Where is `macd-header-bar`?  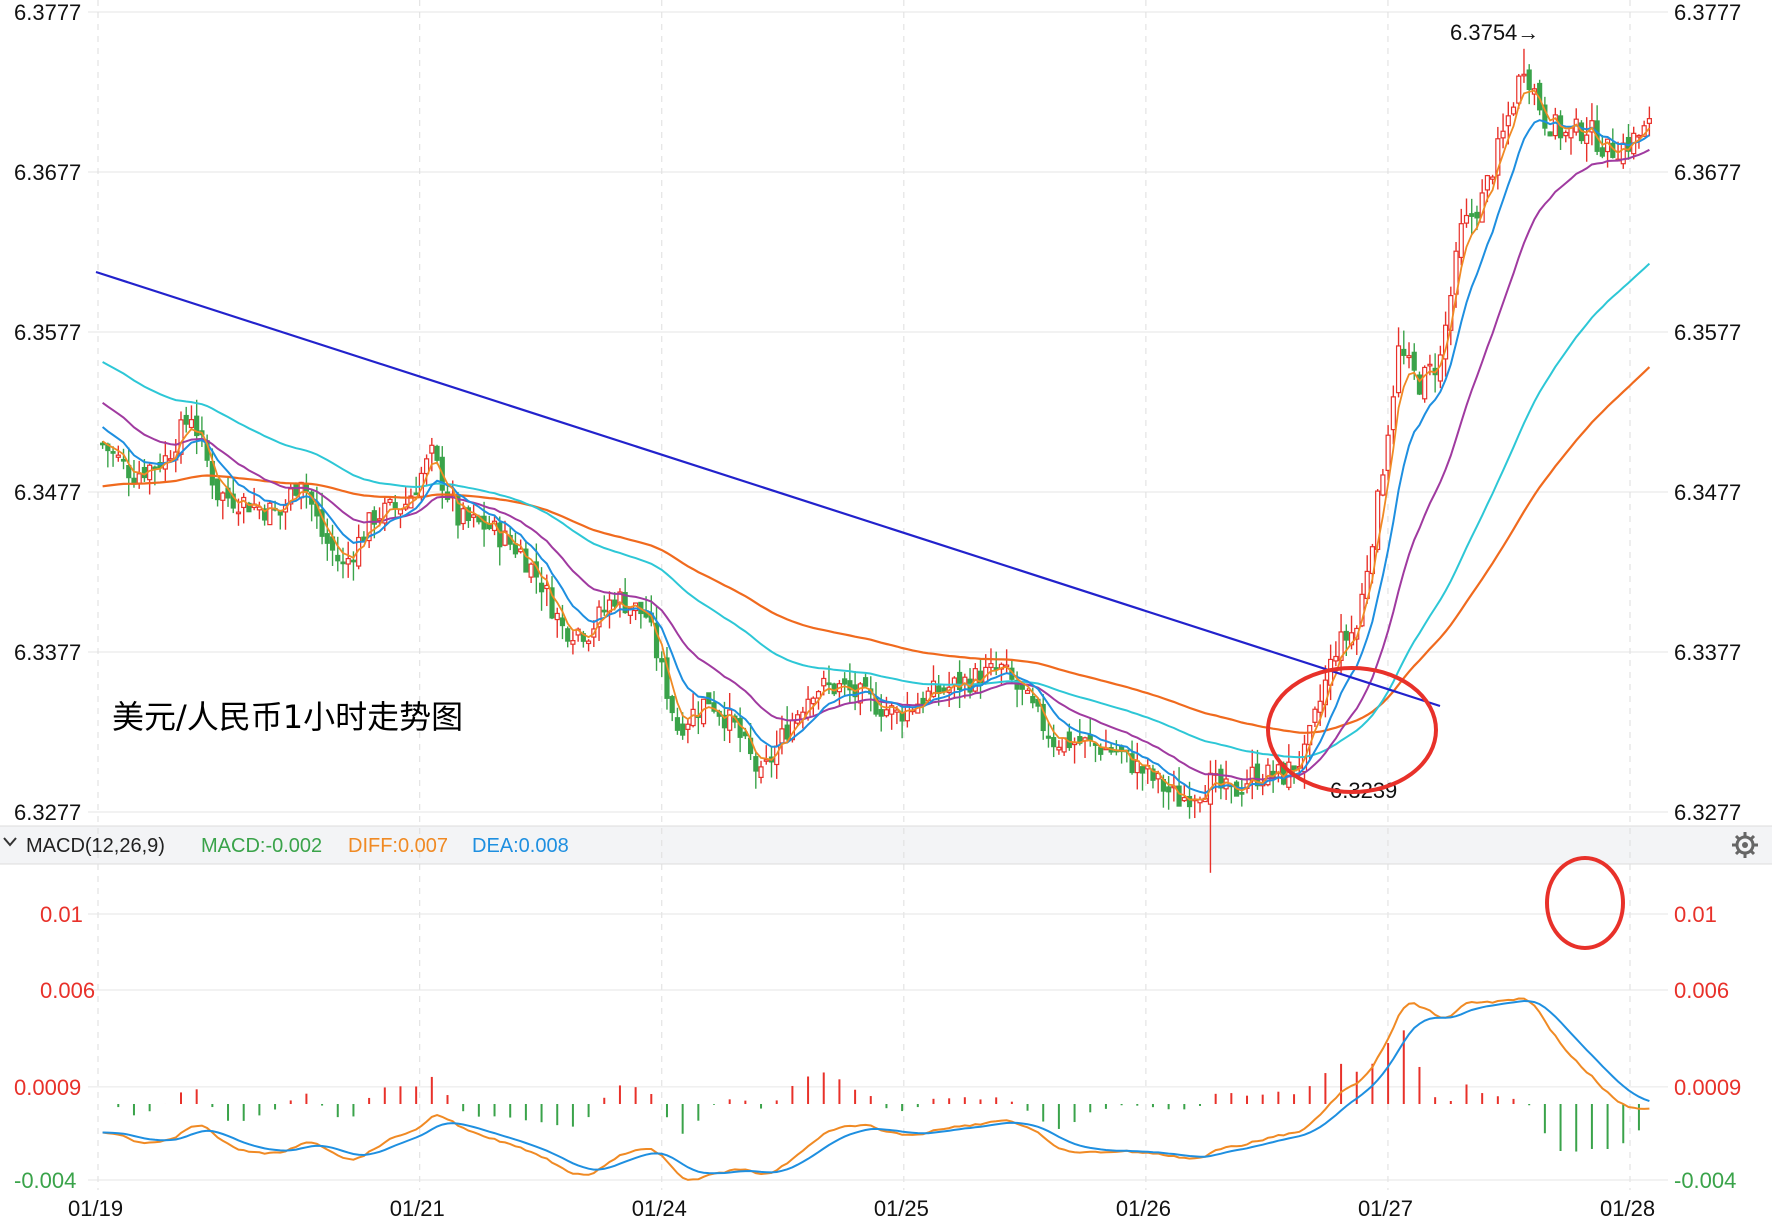
macd-header-bar is located at coordinates (886, 845).